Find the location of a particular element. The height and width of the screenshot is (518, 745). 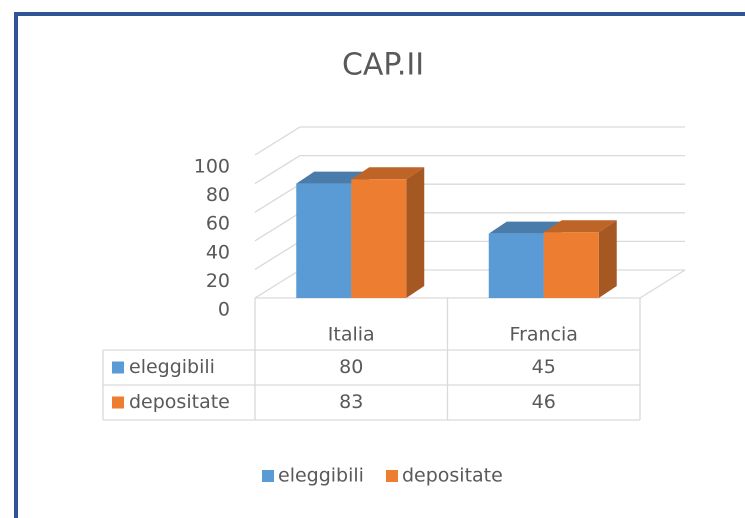

x-tick-label: Italia is located at coordinates (351, 335).